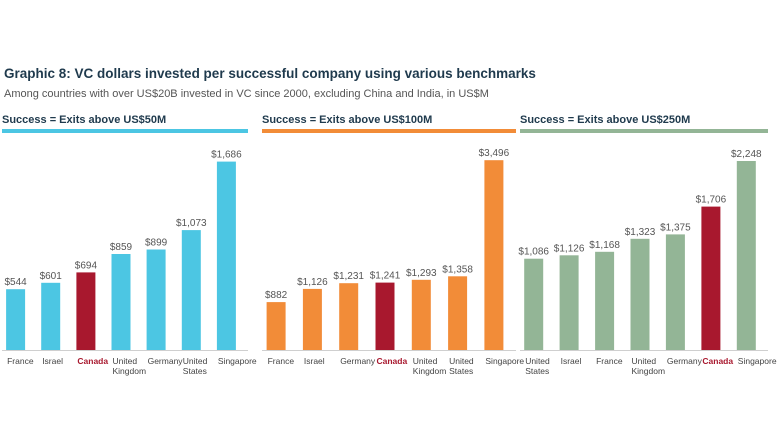 The width and height of the screenshot is (780, 439). I want to click on data-label-united-kingdom: $1,293, so click(421, 273).